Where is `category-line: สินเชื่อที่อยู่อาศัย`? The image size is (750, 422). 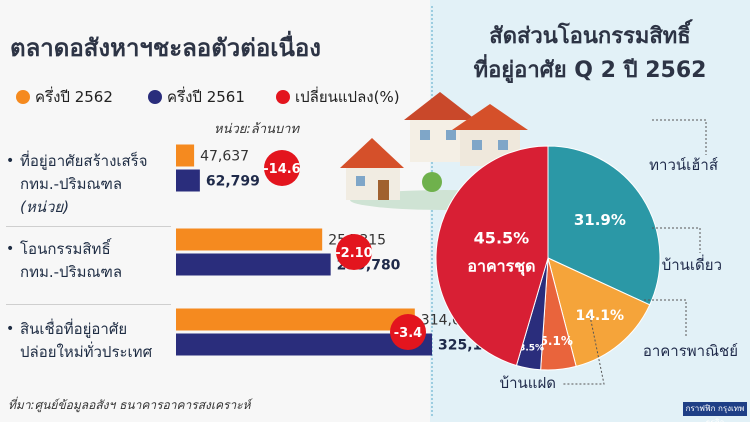 category-line: สินเชื่อที่อยู่อาศัย is located at coordinates (74, 329).